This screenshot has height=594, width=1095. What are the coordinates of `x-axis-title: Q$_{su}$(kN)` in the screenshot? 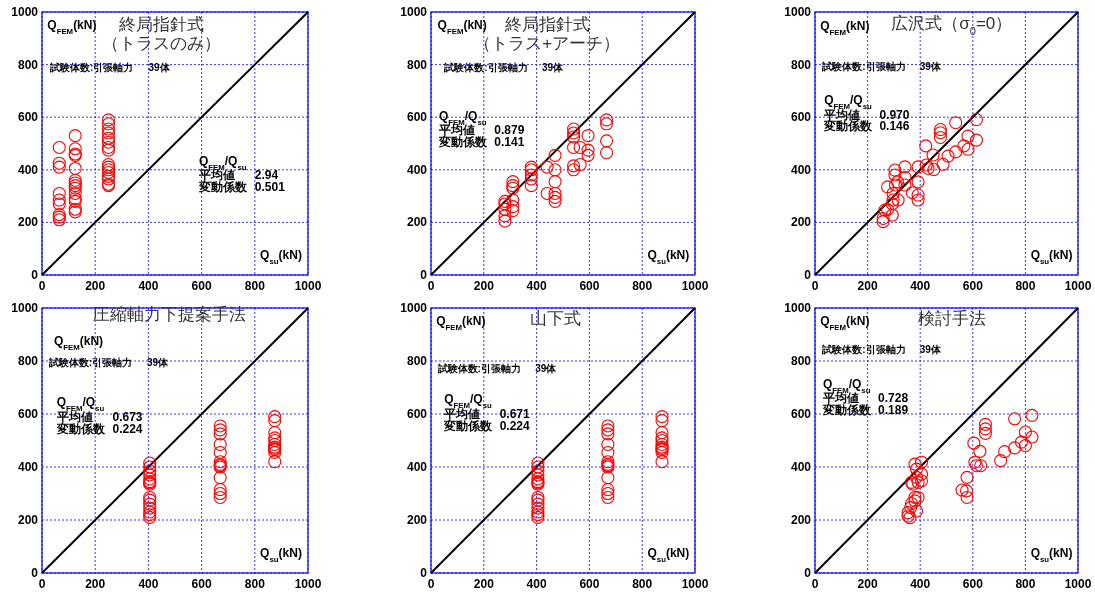 It's located at (281, 257).